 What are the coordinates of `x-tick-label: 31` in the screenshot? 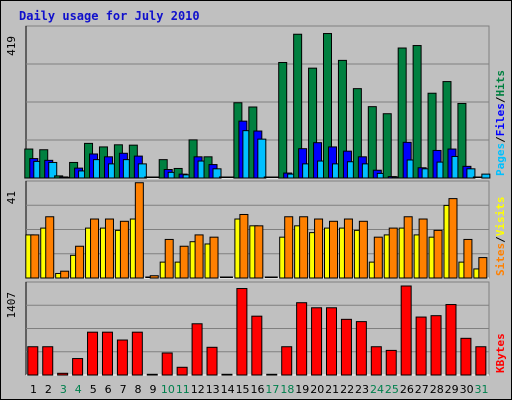 It's located at (482, 389).